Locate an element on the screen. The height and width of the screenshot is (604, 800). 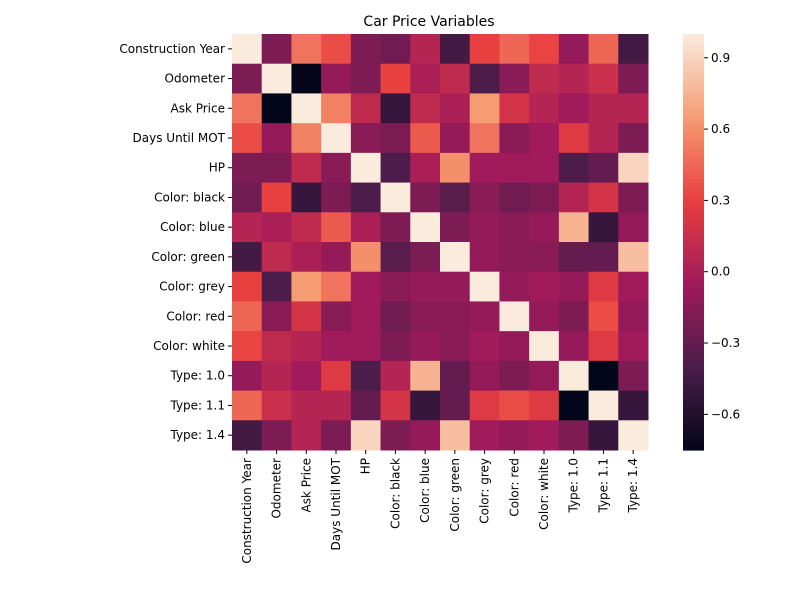
colorbar-tick-label: 0.9 is located at coordinates (720, 58).